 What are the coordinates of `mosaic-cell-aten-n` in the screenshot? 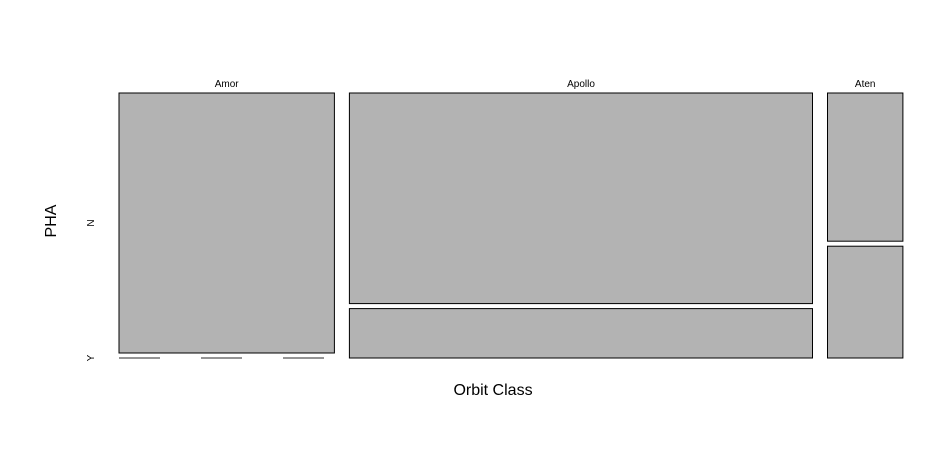 It's located at (865, 167).